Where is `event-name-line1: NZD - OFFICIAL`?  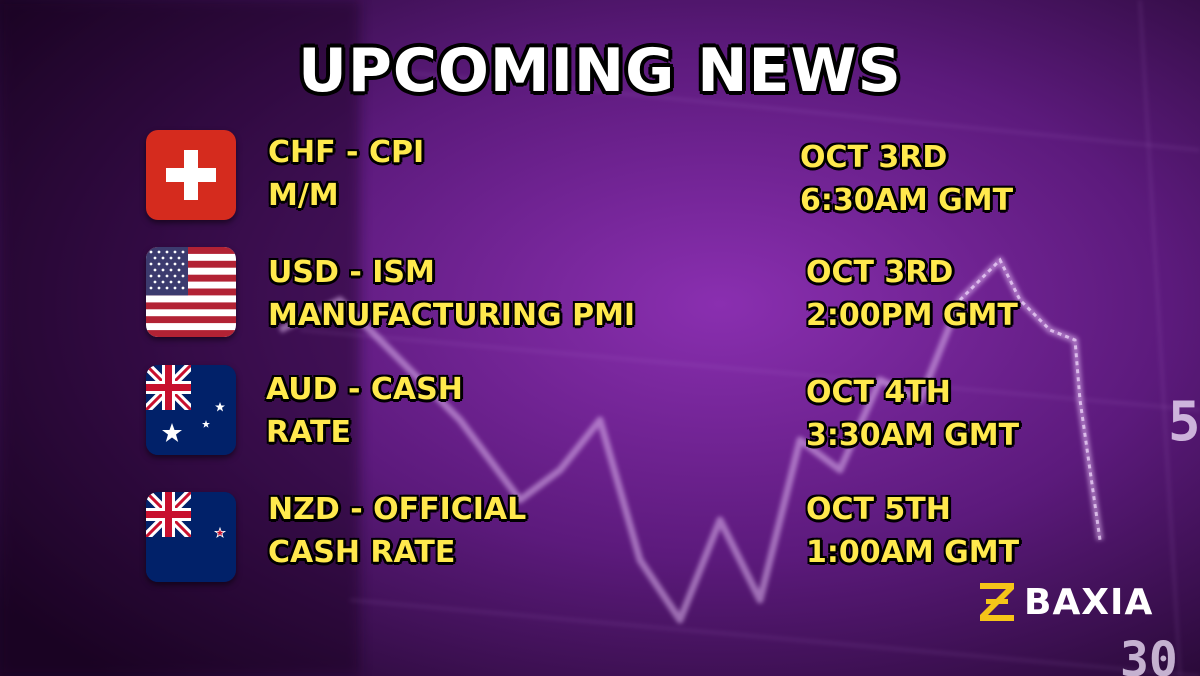
event-name-line1: NZD - OFFICIAL is located at coordinates (397, 509).